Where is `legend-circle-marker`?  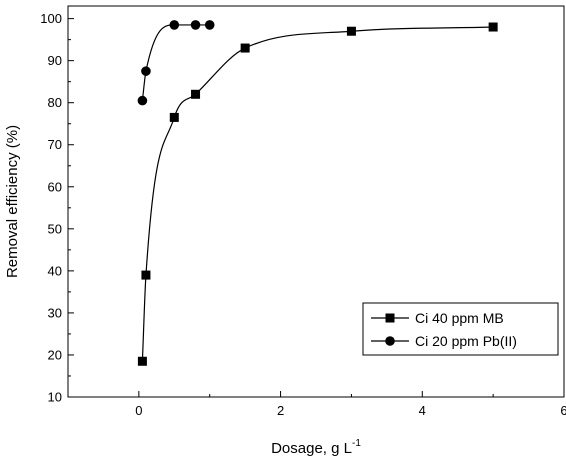 legend-circle-marker is located at coordinates (390, 341).